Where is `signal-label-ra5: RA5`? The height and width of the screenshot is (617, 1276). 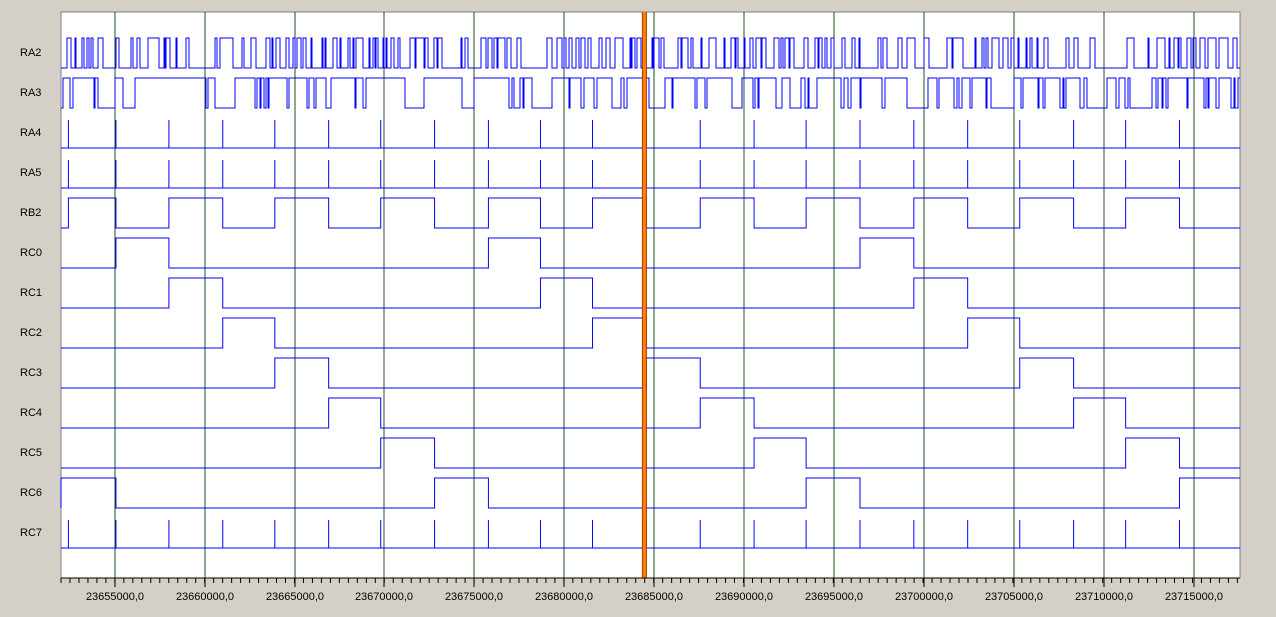
signal-label-ra5: RA5 is located at coordinates (30, 173).